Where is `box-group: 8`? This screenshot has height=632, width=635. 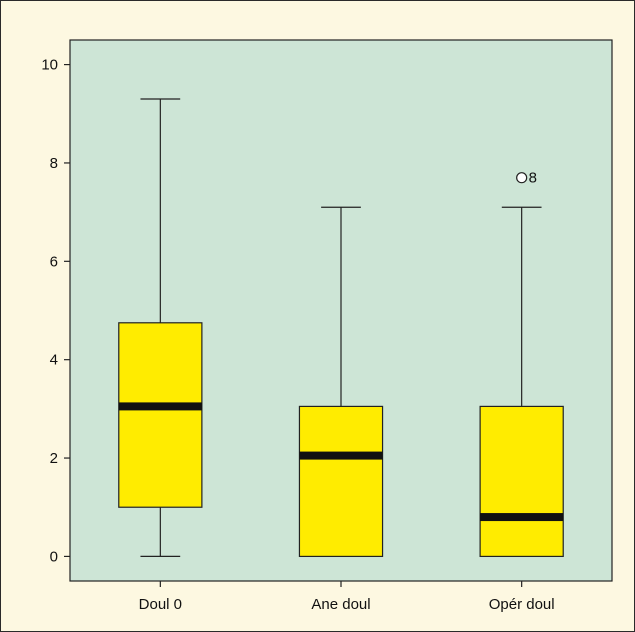
box-group: 8 is located at coordinates (521, 364).